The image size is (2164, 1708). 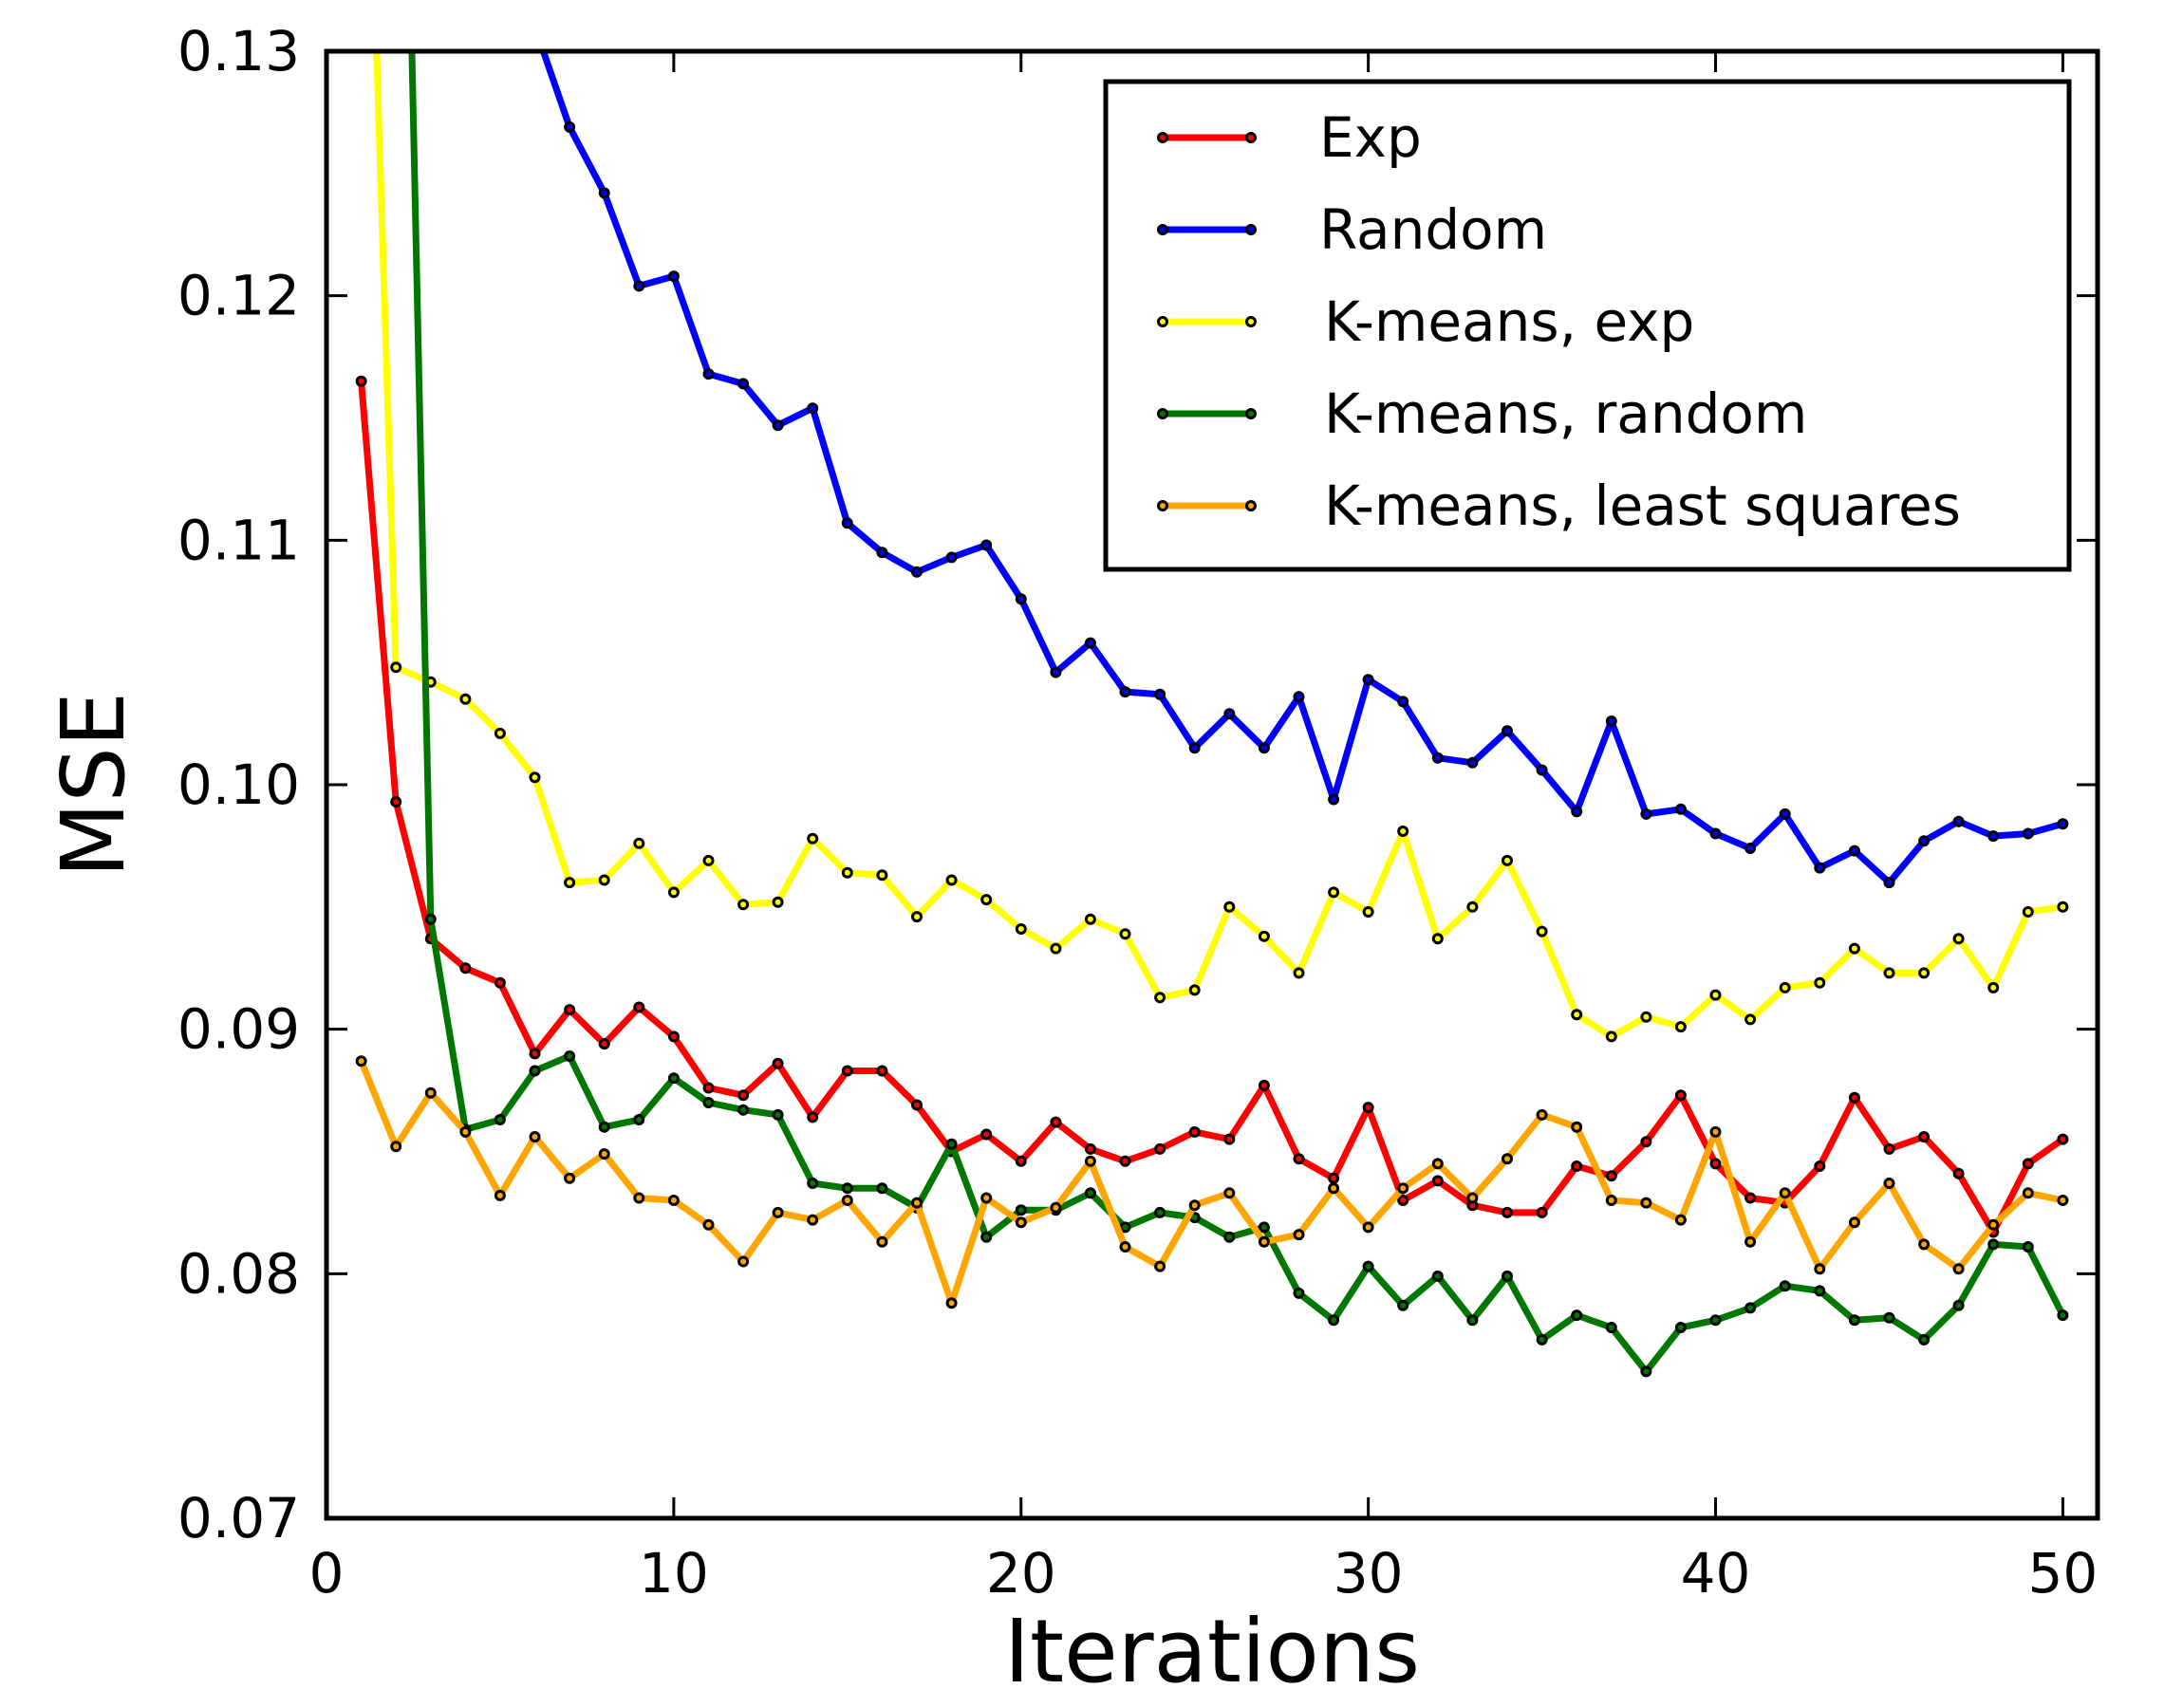 I want to click on x-tick-label: 10, so click(x=674, y=1573).